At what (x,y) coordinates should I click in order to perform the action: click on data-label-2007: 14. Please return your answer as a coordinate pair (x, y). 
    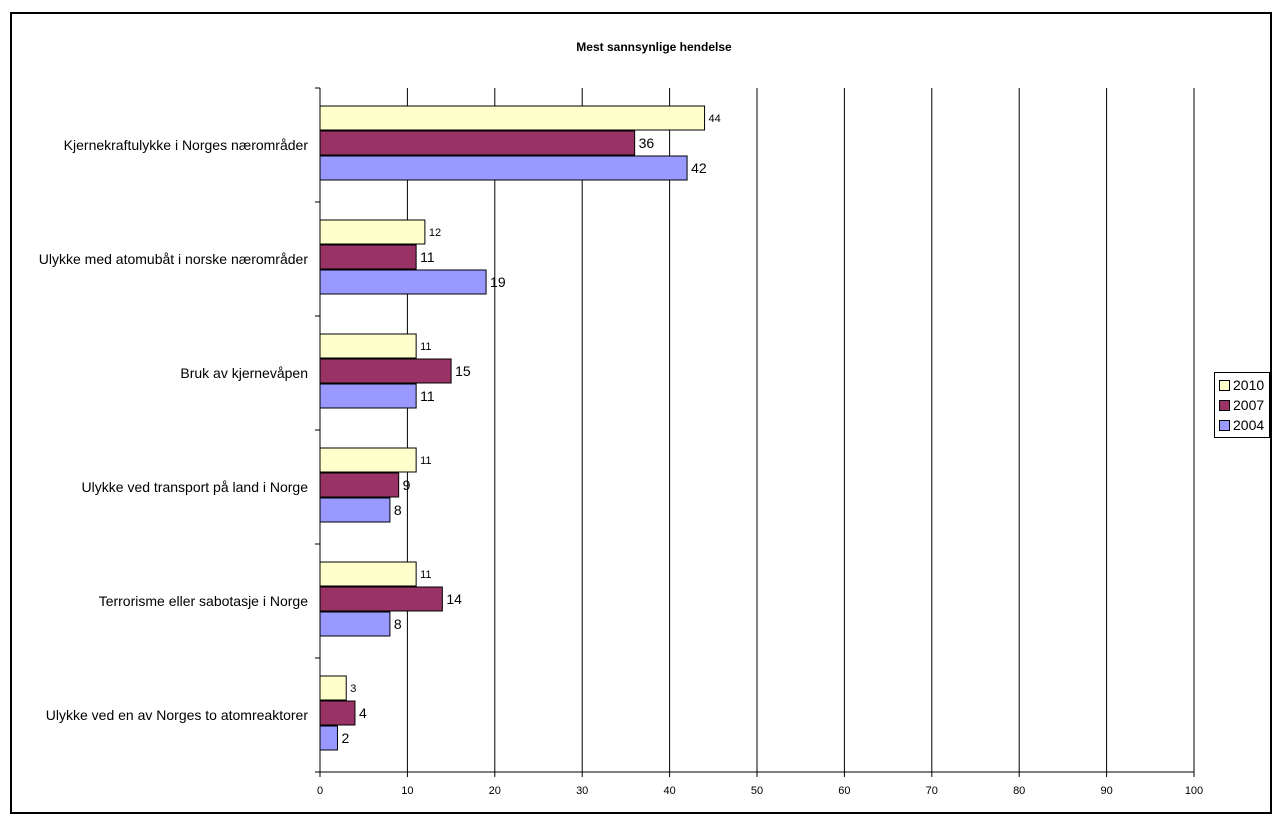
    Looking at the image, I should click on (454, 599).